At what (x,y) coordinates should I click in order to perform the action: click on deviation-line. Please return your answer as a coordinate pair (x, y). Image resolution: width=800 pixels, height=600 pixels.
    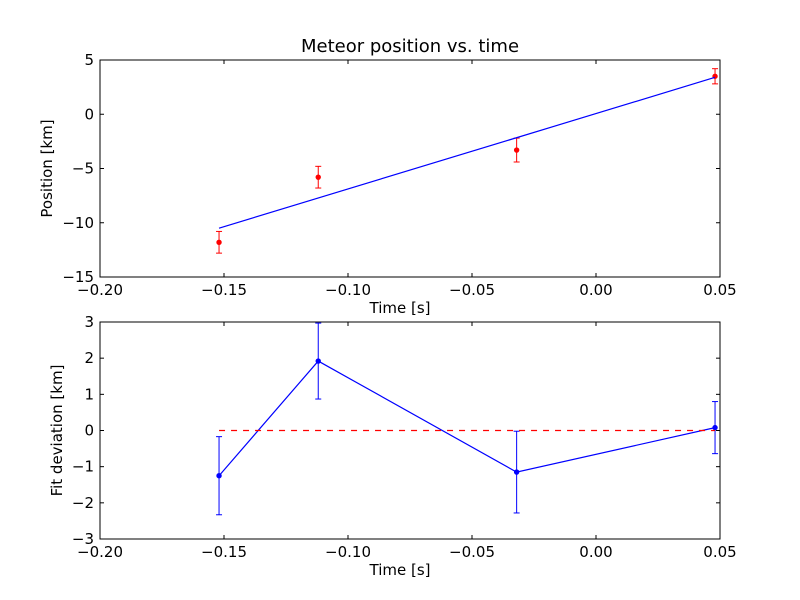
    Looking at the image, I should click on (467, 418).